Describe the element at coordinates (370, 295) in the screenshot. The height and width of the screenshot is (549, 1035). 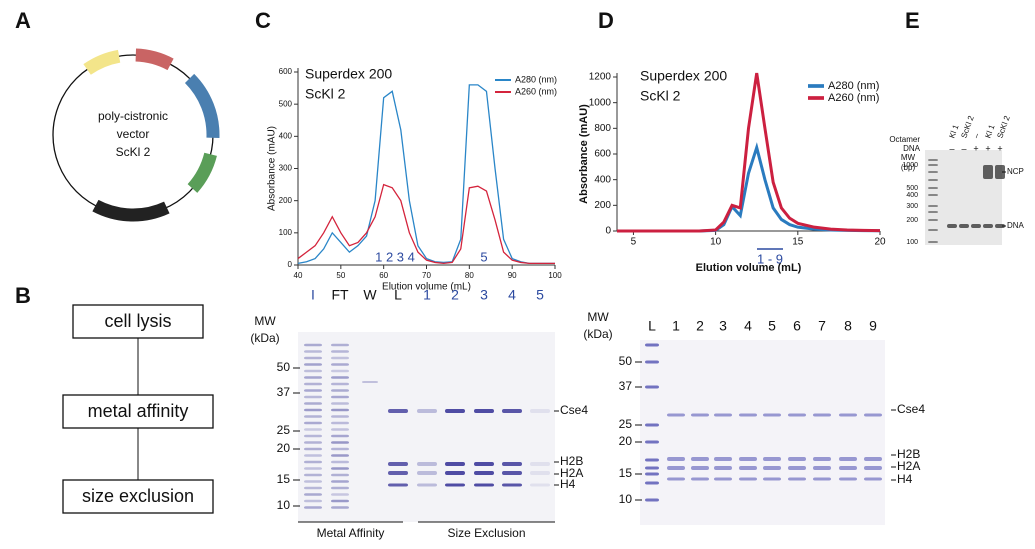
I see `lane-label: W` at that location.